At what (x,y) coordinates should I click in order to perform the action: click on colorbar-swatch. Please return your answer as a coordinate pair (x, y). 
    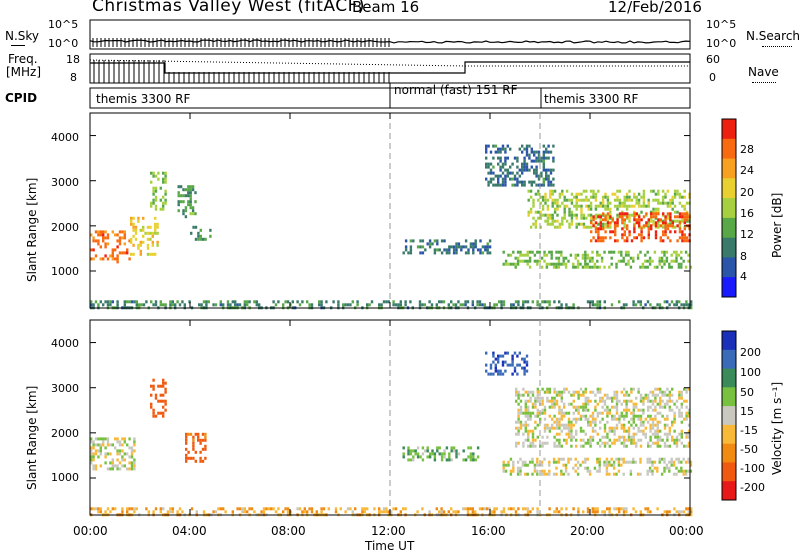
    Looking at the image, I should click on (729, 168).